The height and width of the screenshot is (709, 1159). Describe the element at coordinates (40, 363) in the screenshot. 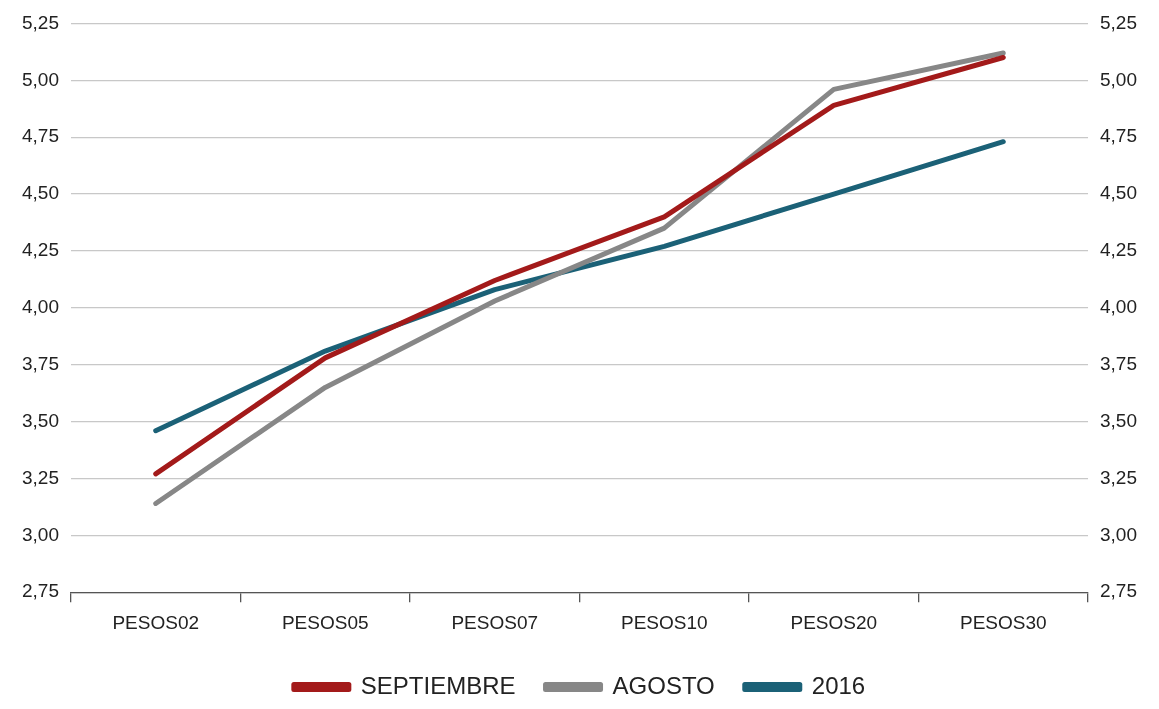

I see `y-tick-label: 3,75` at that location.